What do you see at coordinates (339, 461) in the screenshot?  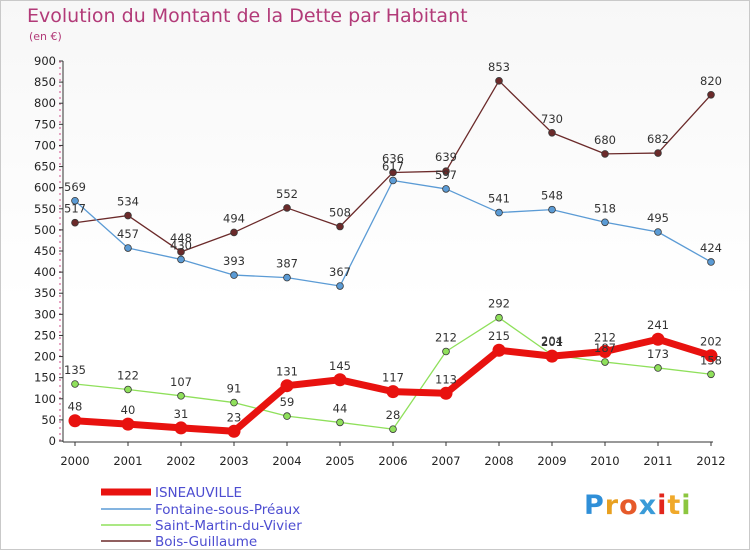 I see `x-tick-label: 2005` at bounding box center [339, 461].